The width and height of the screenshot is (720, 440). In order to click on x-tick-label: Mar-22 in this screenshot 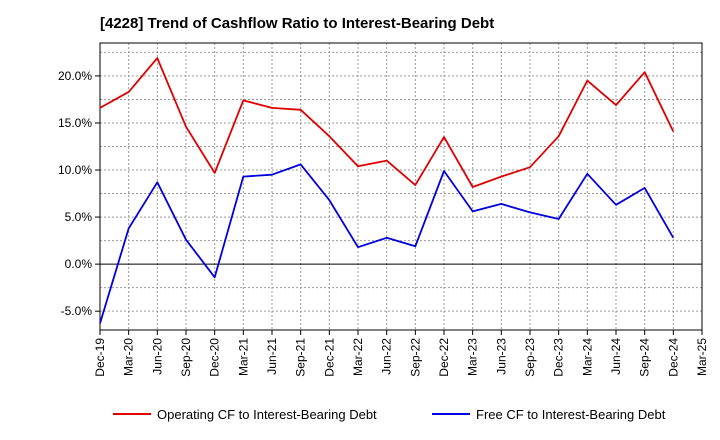, I will do `click(358, 357)`.